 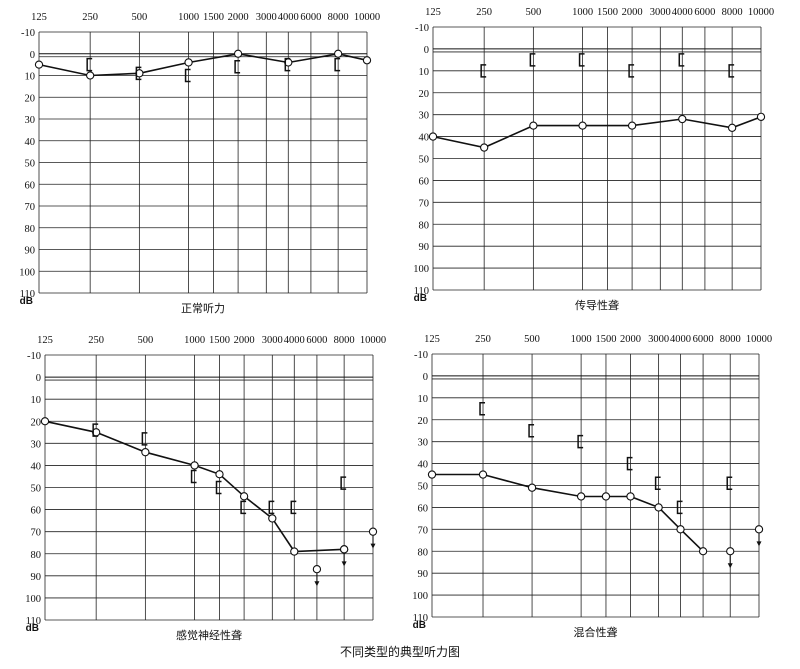 I want to click on x-tick-label: 10000, so click(x=761, y=12).